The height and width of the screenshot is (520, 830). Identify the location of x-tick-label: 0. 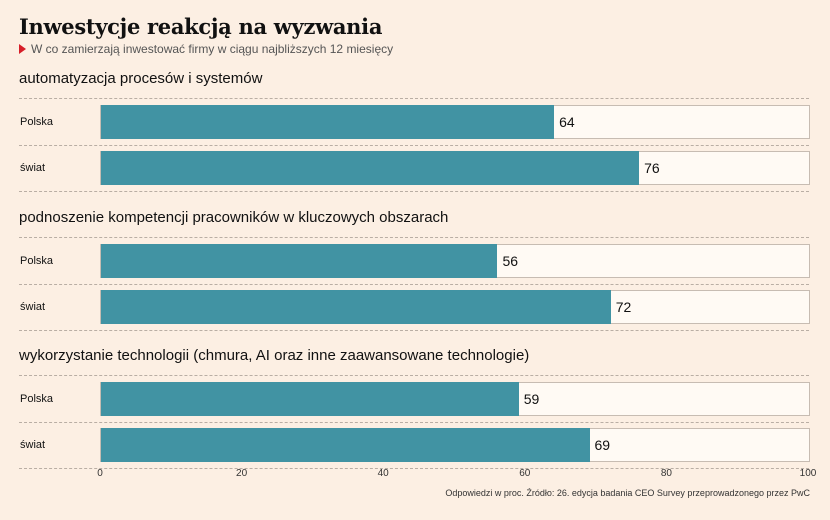
(100, 473).